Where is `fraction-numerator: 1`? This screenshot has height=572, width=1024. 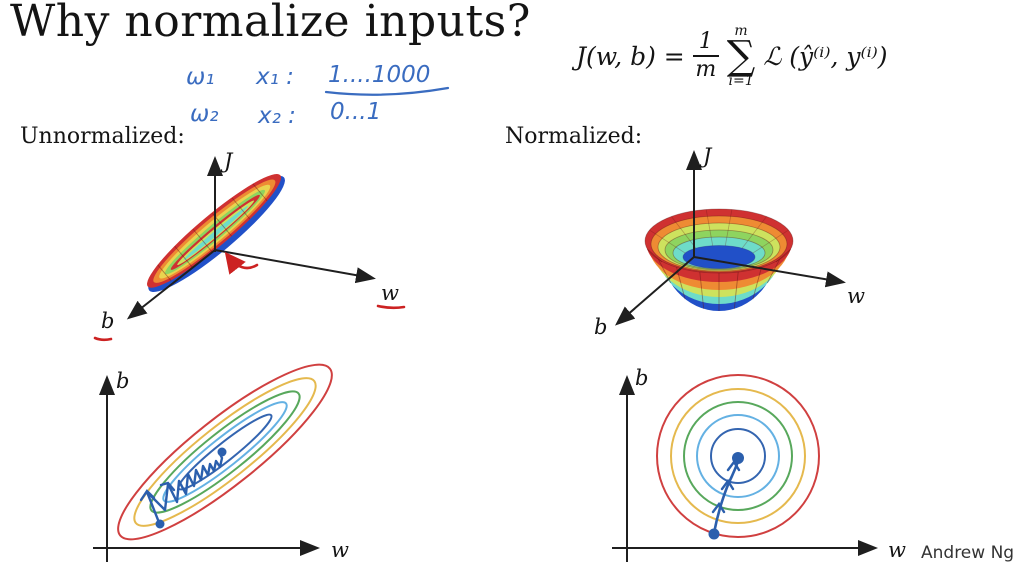
fraction-numerator: 1 is located at coordinates (705, 41).